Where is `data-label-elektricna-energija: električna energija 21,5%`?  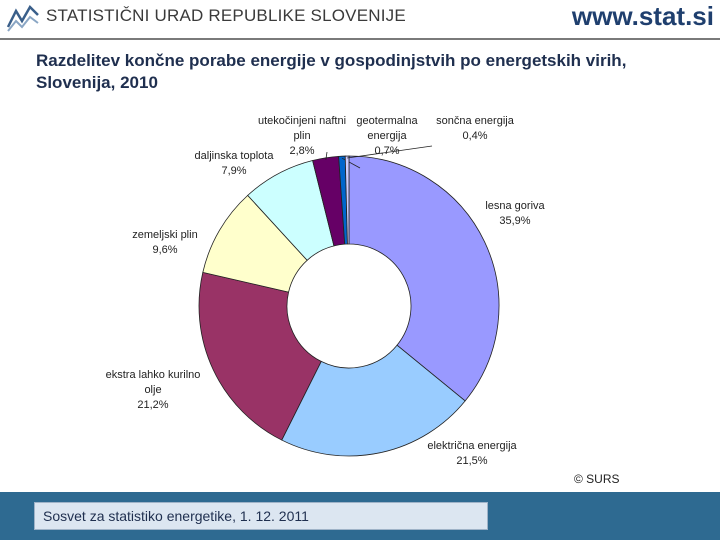
data-label-elektricna-energija: električna energija 21,5% is located at coordinates (472, 453).